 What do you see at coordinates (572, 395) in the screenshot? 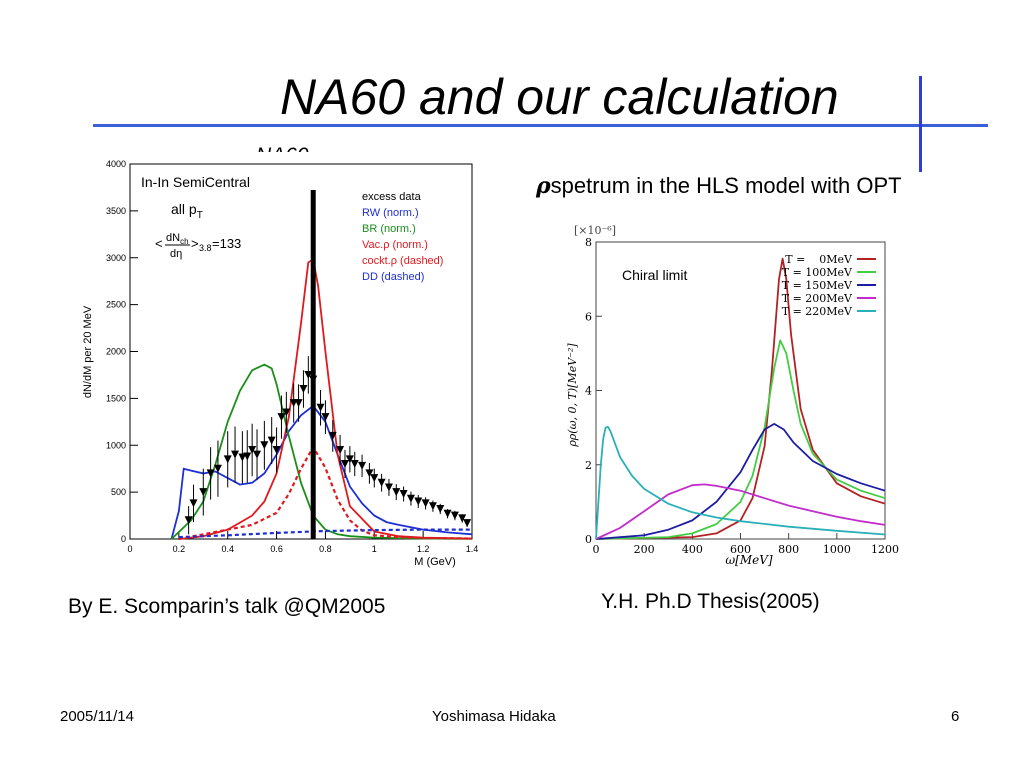
I see `y-axis-label: ρρ(ω, 0, T)[MeV⁻²]` at bounding box center [572, 395].